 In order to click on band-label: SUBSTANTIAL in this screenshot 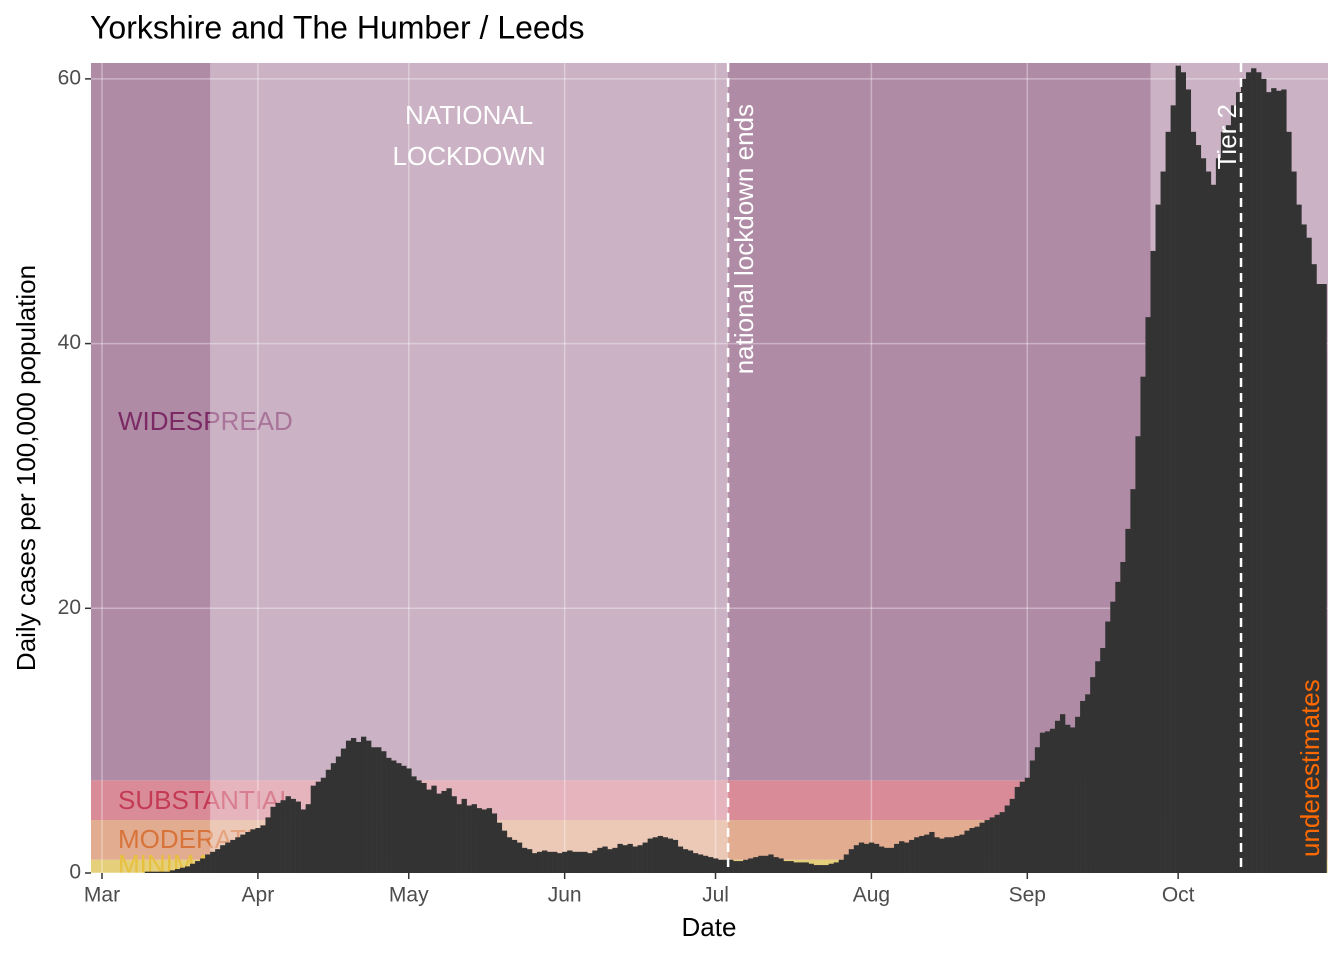, I will do `click(206, 800)`.